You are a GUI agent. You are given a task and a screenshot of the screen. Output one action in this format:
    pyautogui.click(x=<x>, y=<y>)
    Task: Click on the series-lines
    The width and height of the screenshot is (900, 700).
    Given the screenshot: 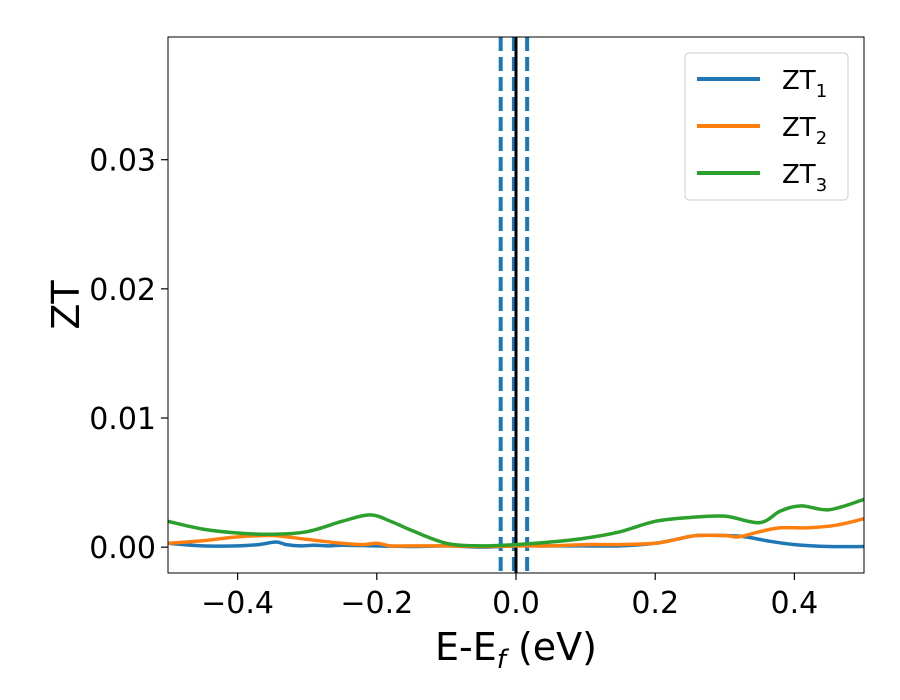 What is the action you would take?
    pyautogui.click(x=516, y=523)
    